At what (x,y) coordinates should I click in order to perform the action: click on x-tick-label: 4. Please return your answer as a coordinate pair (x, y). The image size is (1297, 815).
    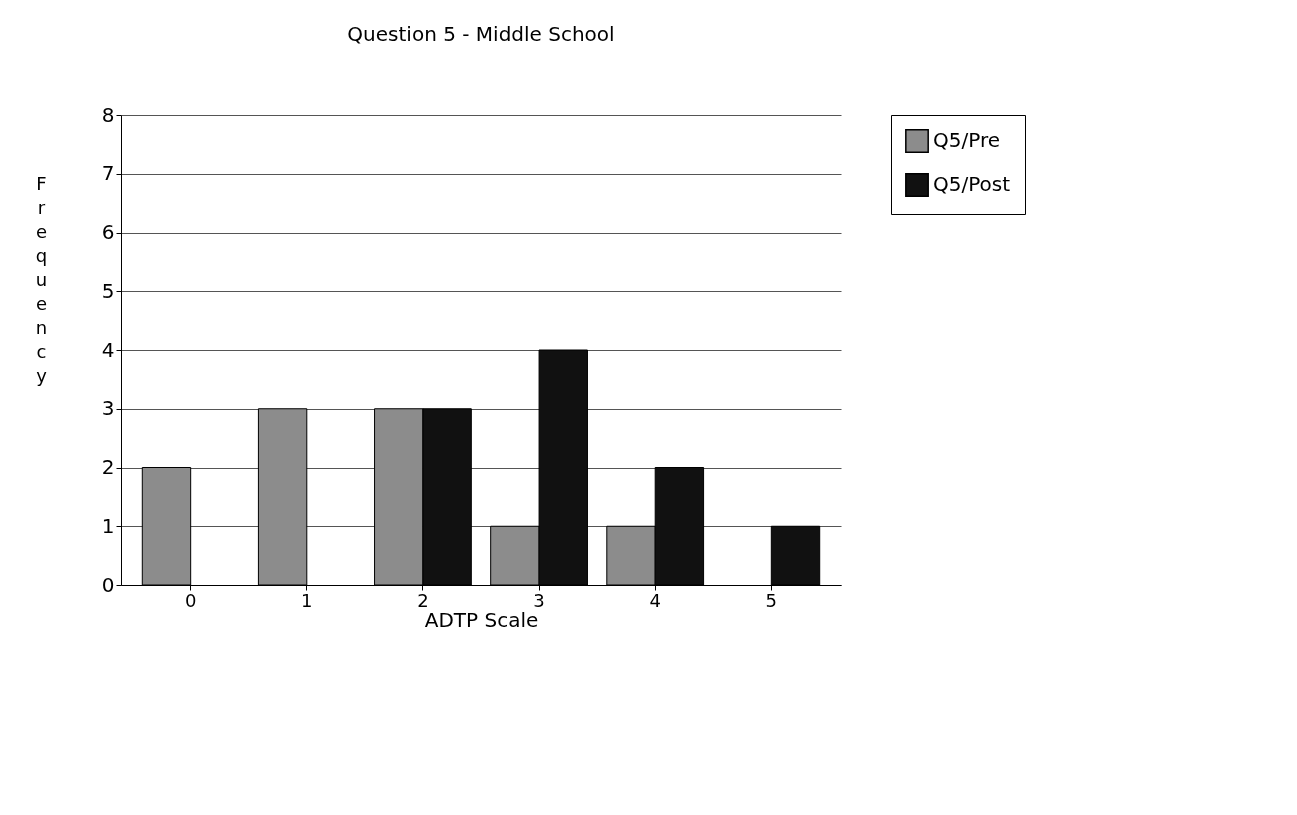
    Looking at the image, I should click on (655, 600).